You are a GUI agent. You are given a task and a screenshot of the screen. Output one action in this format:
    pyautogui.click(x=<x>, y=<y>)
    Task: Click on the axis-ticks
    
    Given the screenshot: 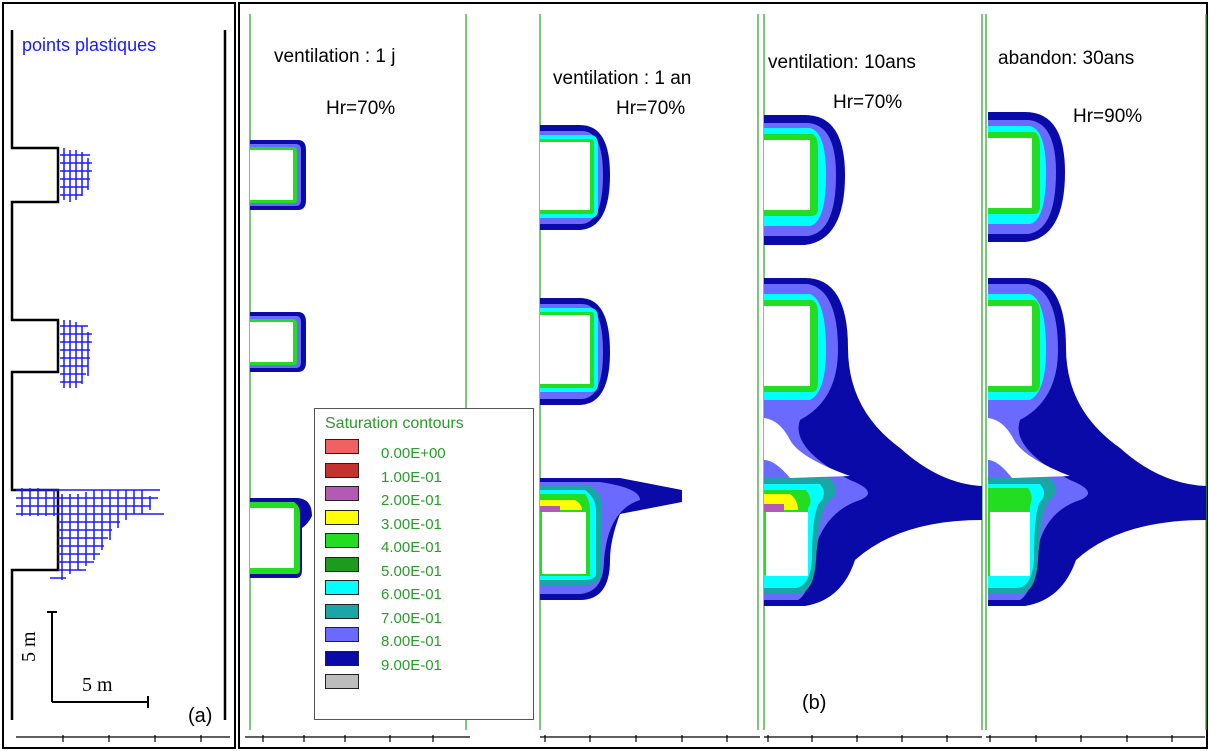 What is the action you would take?
    pyautogui.click(x=610, y=738)
    